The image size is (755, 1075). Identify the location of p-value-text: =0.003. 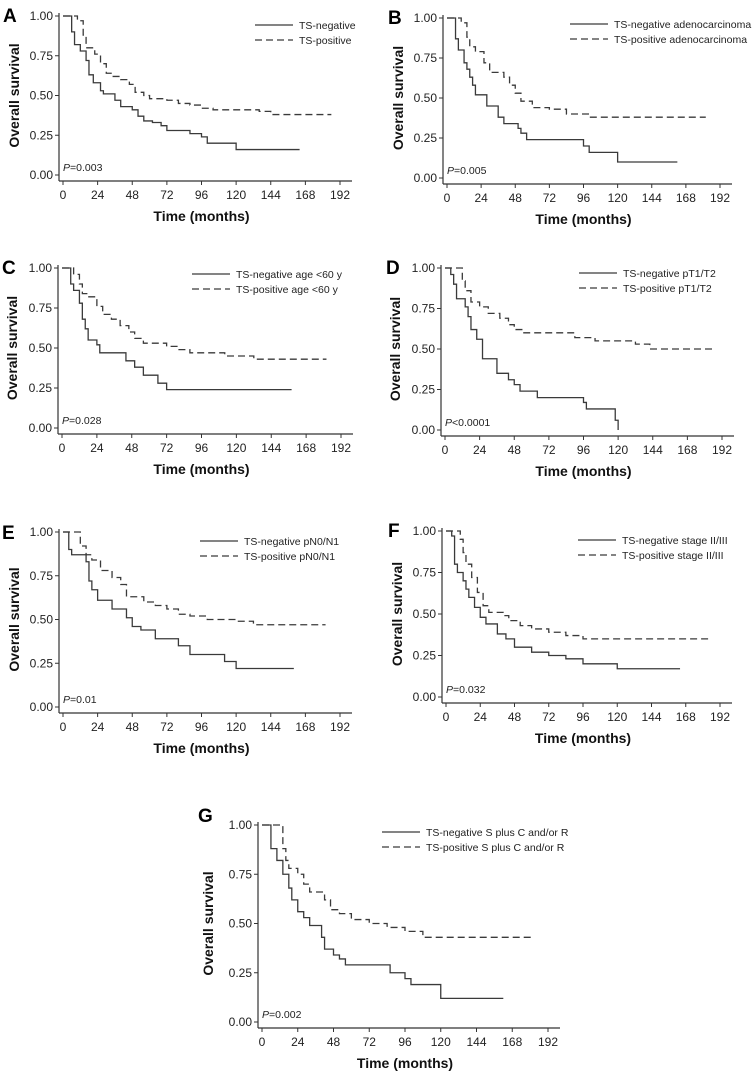
(86, 168).